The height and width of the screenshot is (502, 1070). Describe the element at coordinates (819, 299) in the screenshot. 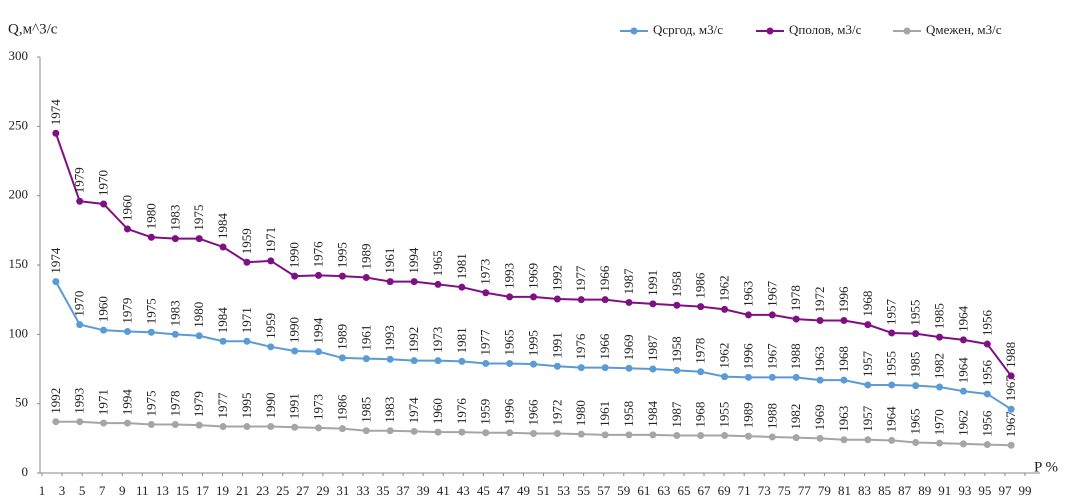

I see `data-label: 1972` at that location.